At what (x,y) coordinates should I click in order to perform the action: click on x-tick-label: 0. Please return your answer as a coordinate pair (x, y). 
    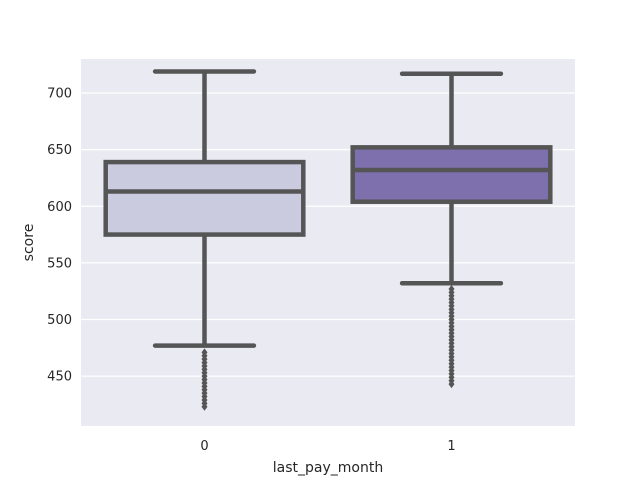
    Looking at the image, I should click on (204, 446).